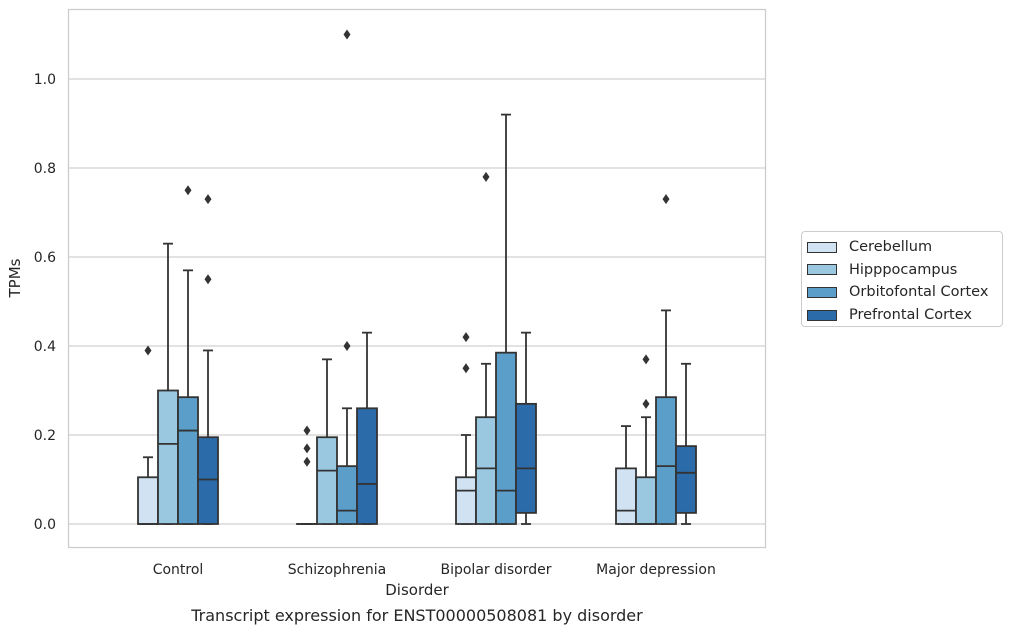 The height and width of the screenshot is (634, 1014). I want to click on legend-label: Prefrontal Cortex, so click(910, 315).